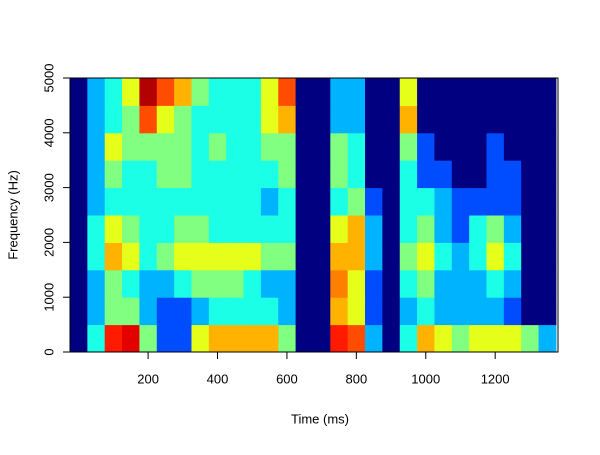  Describe the element at coordinates (12, 215) in the screenshot. I see `y-axis-label: Frequency (Hz)` at that location.